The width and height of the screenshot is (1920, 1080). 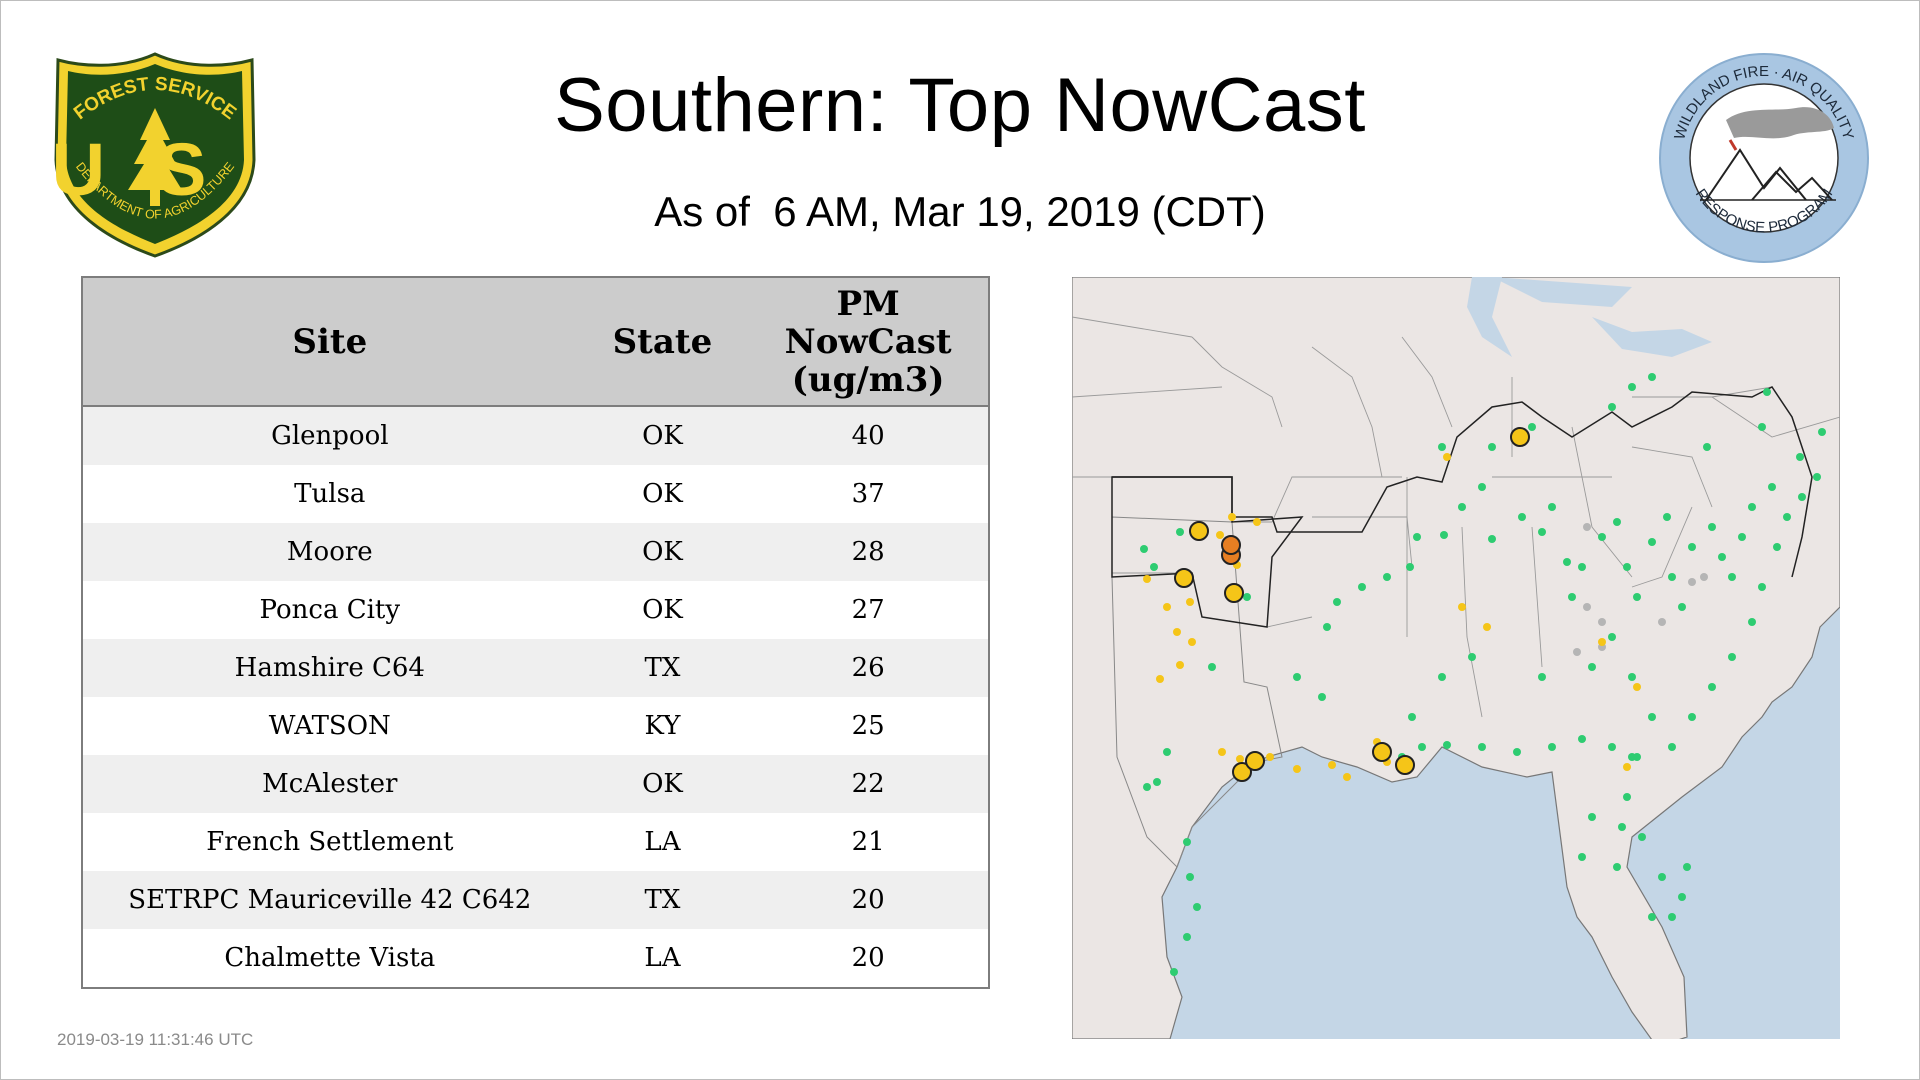 I want to click on cell-value: 22, so click(x=868, y=784).